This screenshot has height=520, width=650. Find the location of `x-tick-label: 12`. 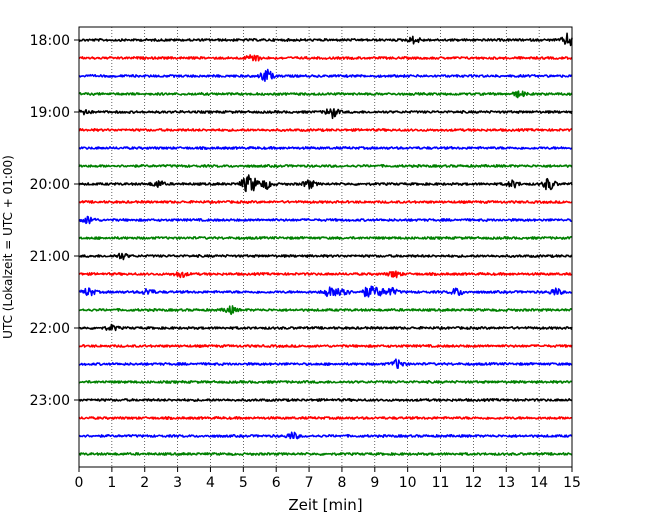

x-tick-label: 12 is located at coordinates (473, 483).